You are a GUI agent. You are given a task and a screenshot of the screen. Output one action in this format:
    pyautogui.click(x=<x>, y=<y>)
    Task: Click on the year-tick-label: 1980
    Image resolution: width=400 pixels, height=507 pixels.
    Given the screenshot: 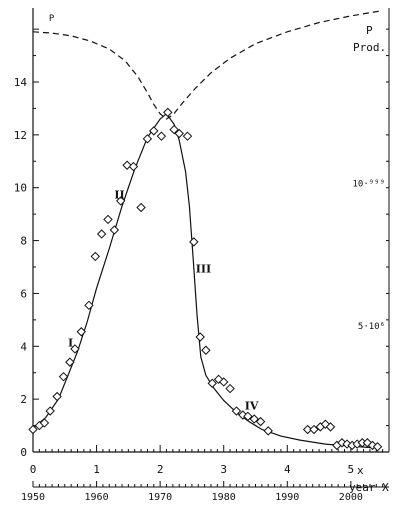 What is the action you would take?
    pyautogui.click(x=224, y=497)
    